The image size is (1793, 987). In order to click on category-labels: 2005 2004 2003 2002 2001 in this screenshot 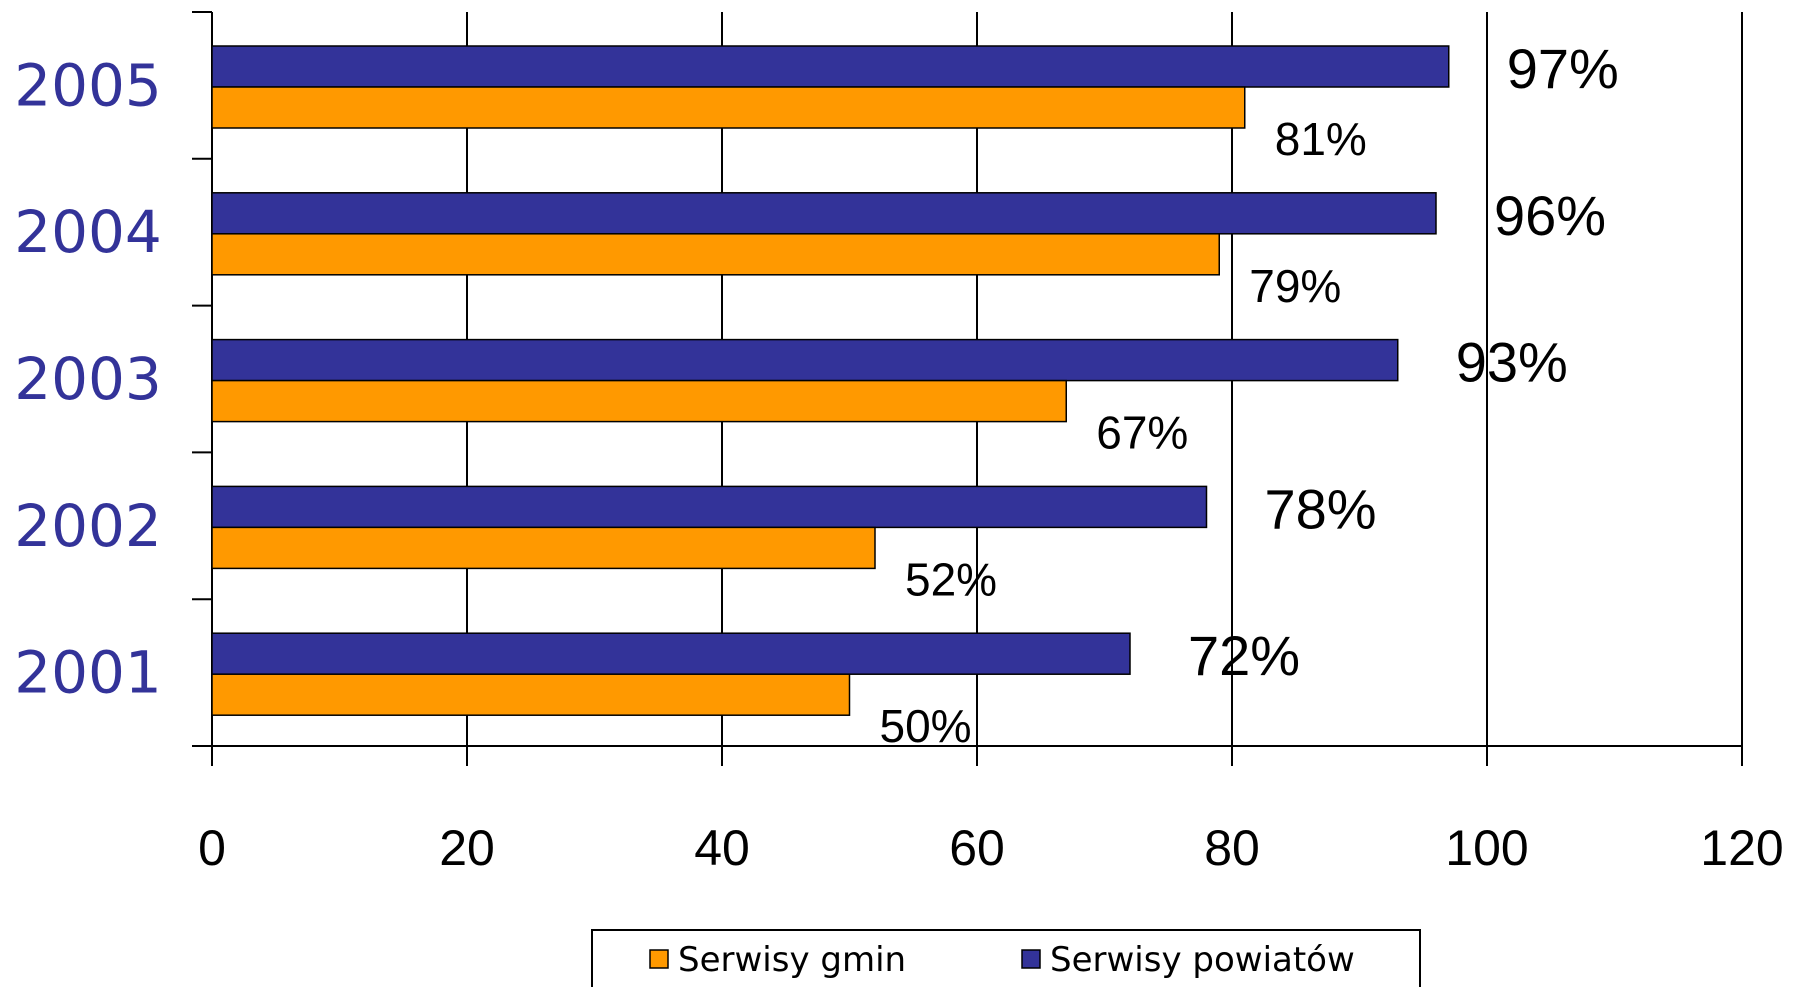, I will do `click(88, 378)`.